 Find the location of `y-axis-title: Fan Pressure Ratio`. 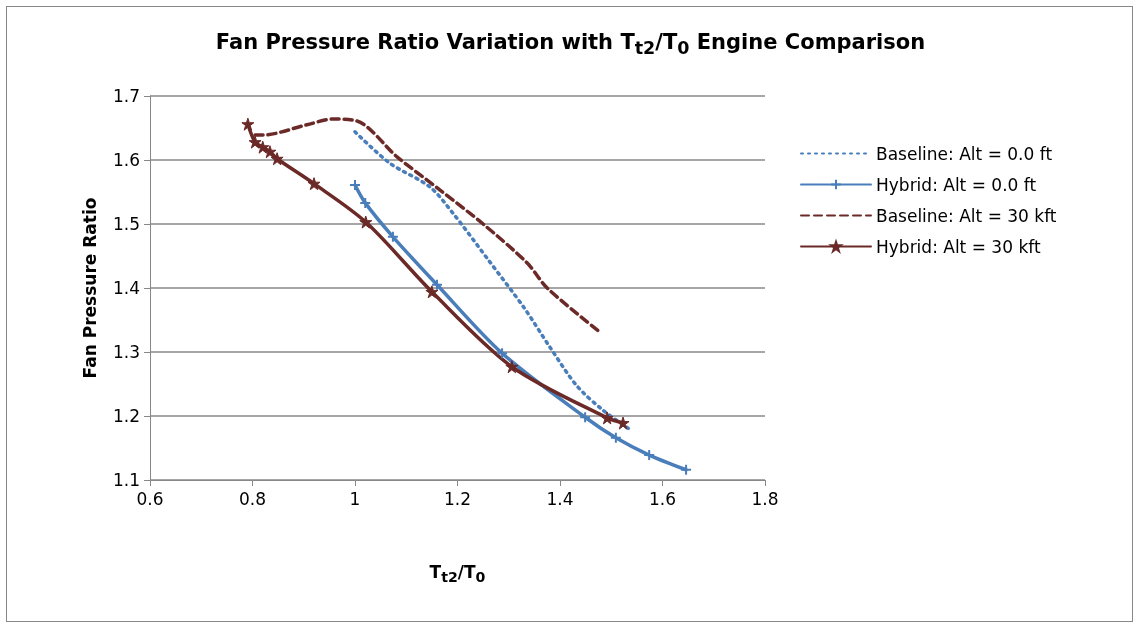

y-axis-title: Fan Pressure Ratio is located at coordinates (89, 288).